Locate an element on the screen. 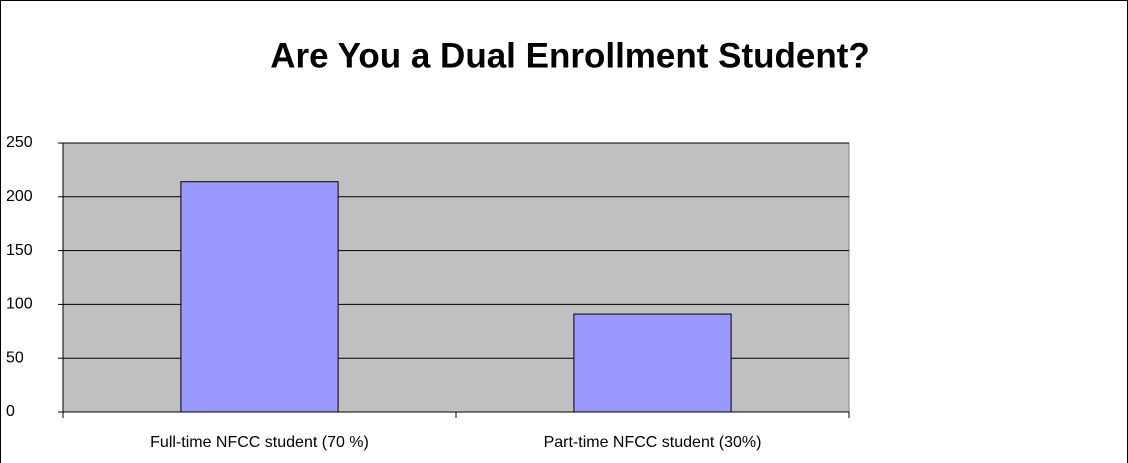 Image resolution: width=1128 pixels, height=463 pixels. x-tick-label: Full-time NFCC student (70 %) is located at coordinates (259, 442).